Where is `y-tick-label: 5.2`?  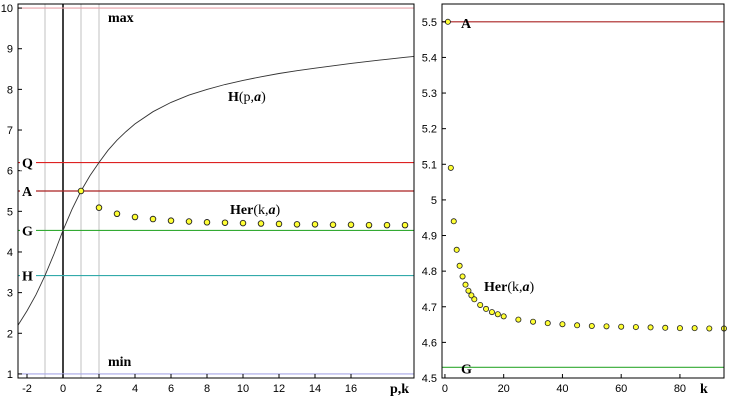 y-tick-label: 5.2 is located at coordinates (429, 130).